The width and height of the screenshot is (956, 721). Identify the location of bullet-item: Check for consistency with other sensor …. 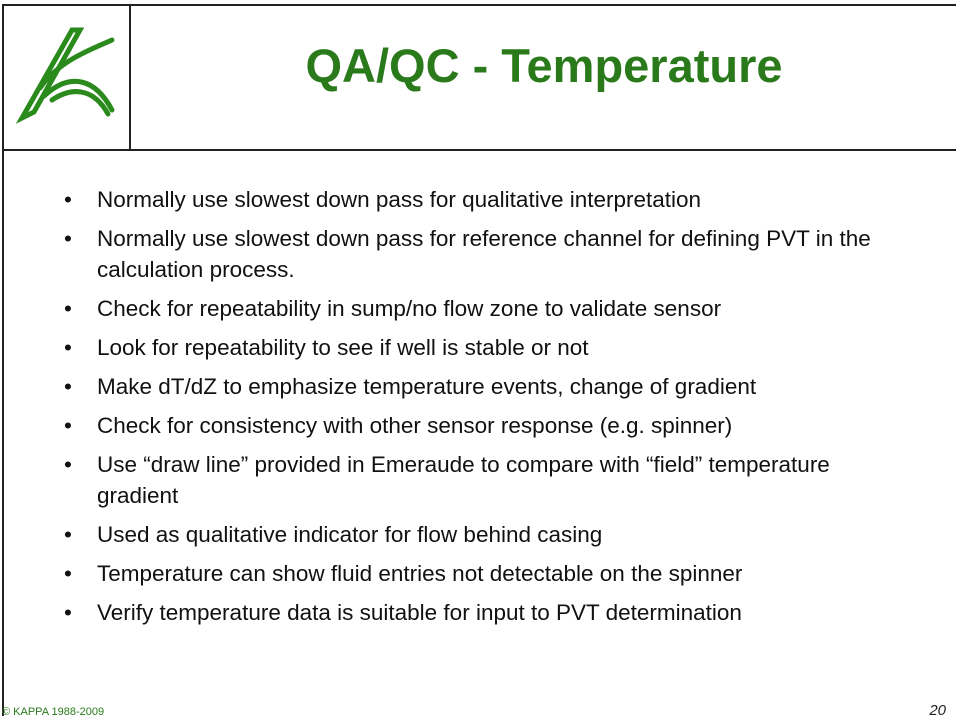
(473, 425).